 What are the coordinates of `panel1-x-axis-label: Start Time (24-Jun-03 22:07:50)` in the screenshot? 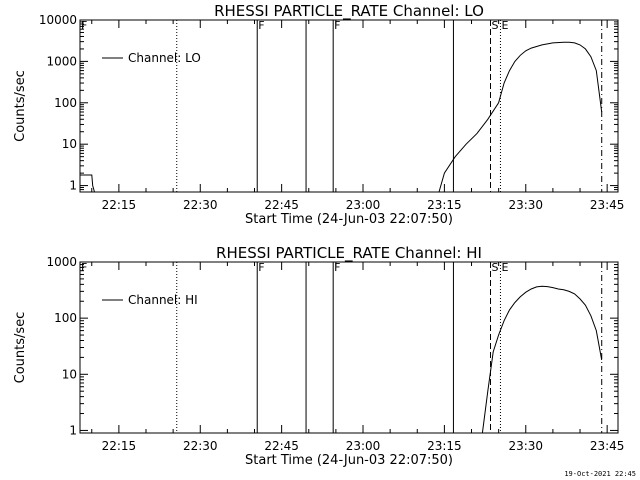 It's located at (349, 219).